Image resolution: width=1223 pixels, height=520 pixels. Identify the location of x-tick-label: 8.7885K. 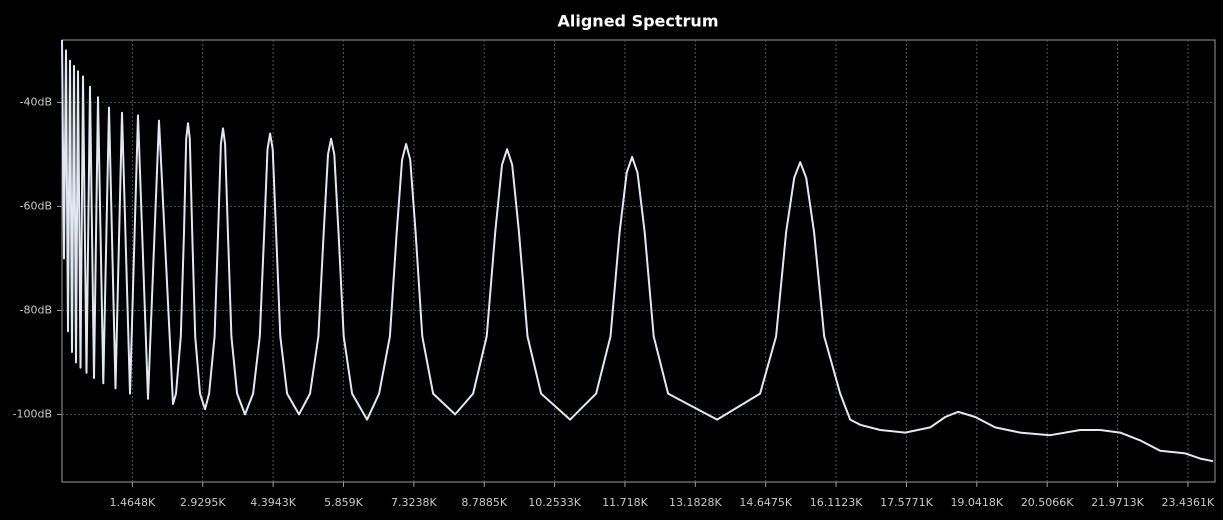
(484, 502).